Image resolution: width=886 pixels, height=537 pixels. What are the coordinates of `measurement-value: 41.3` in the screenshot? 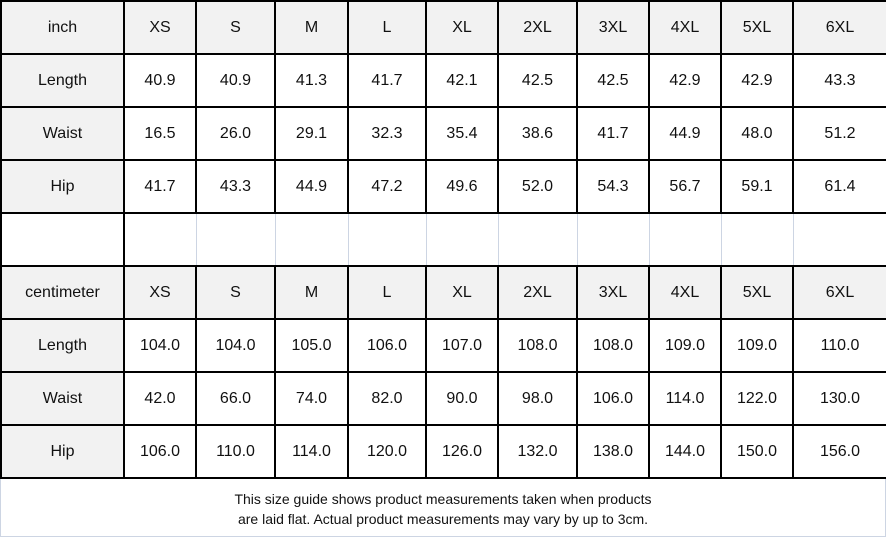 It's located at (311, 80).